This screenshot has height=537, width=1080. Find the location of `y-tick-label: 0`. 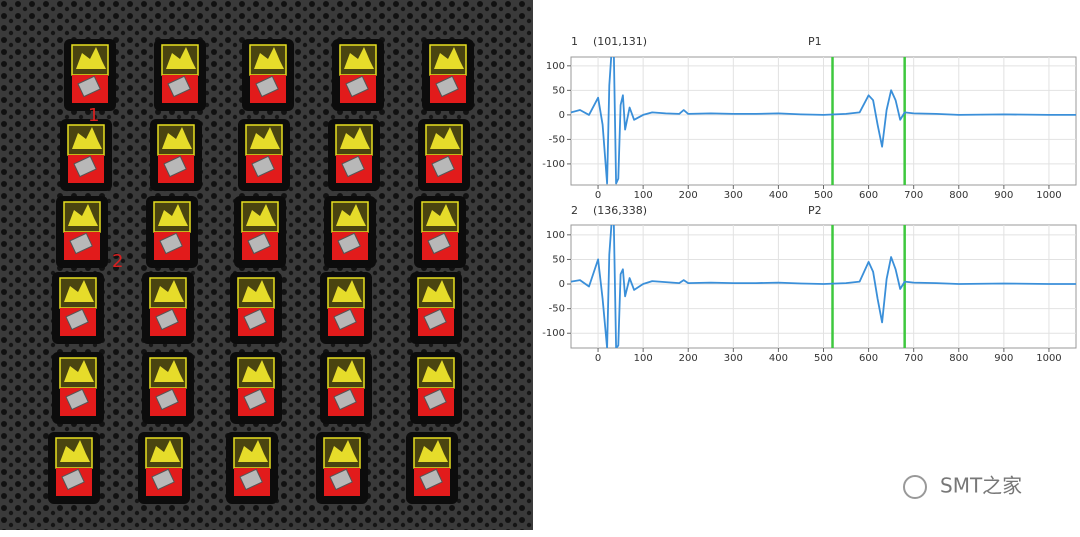

y-tick-label: 0 is located at coordinates (562, 115).